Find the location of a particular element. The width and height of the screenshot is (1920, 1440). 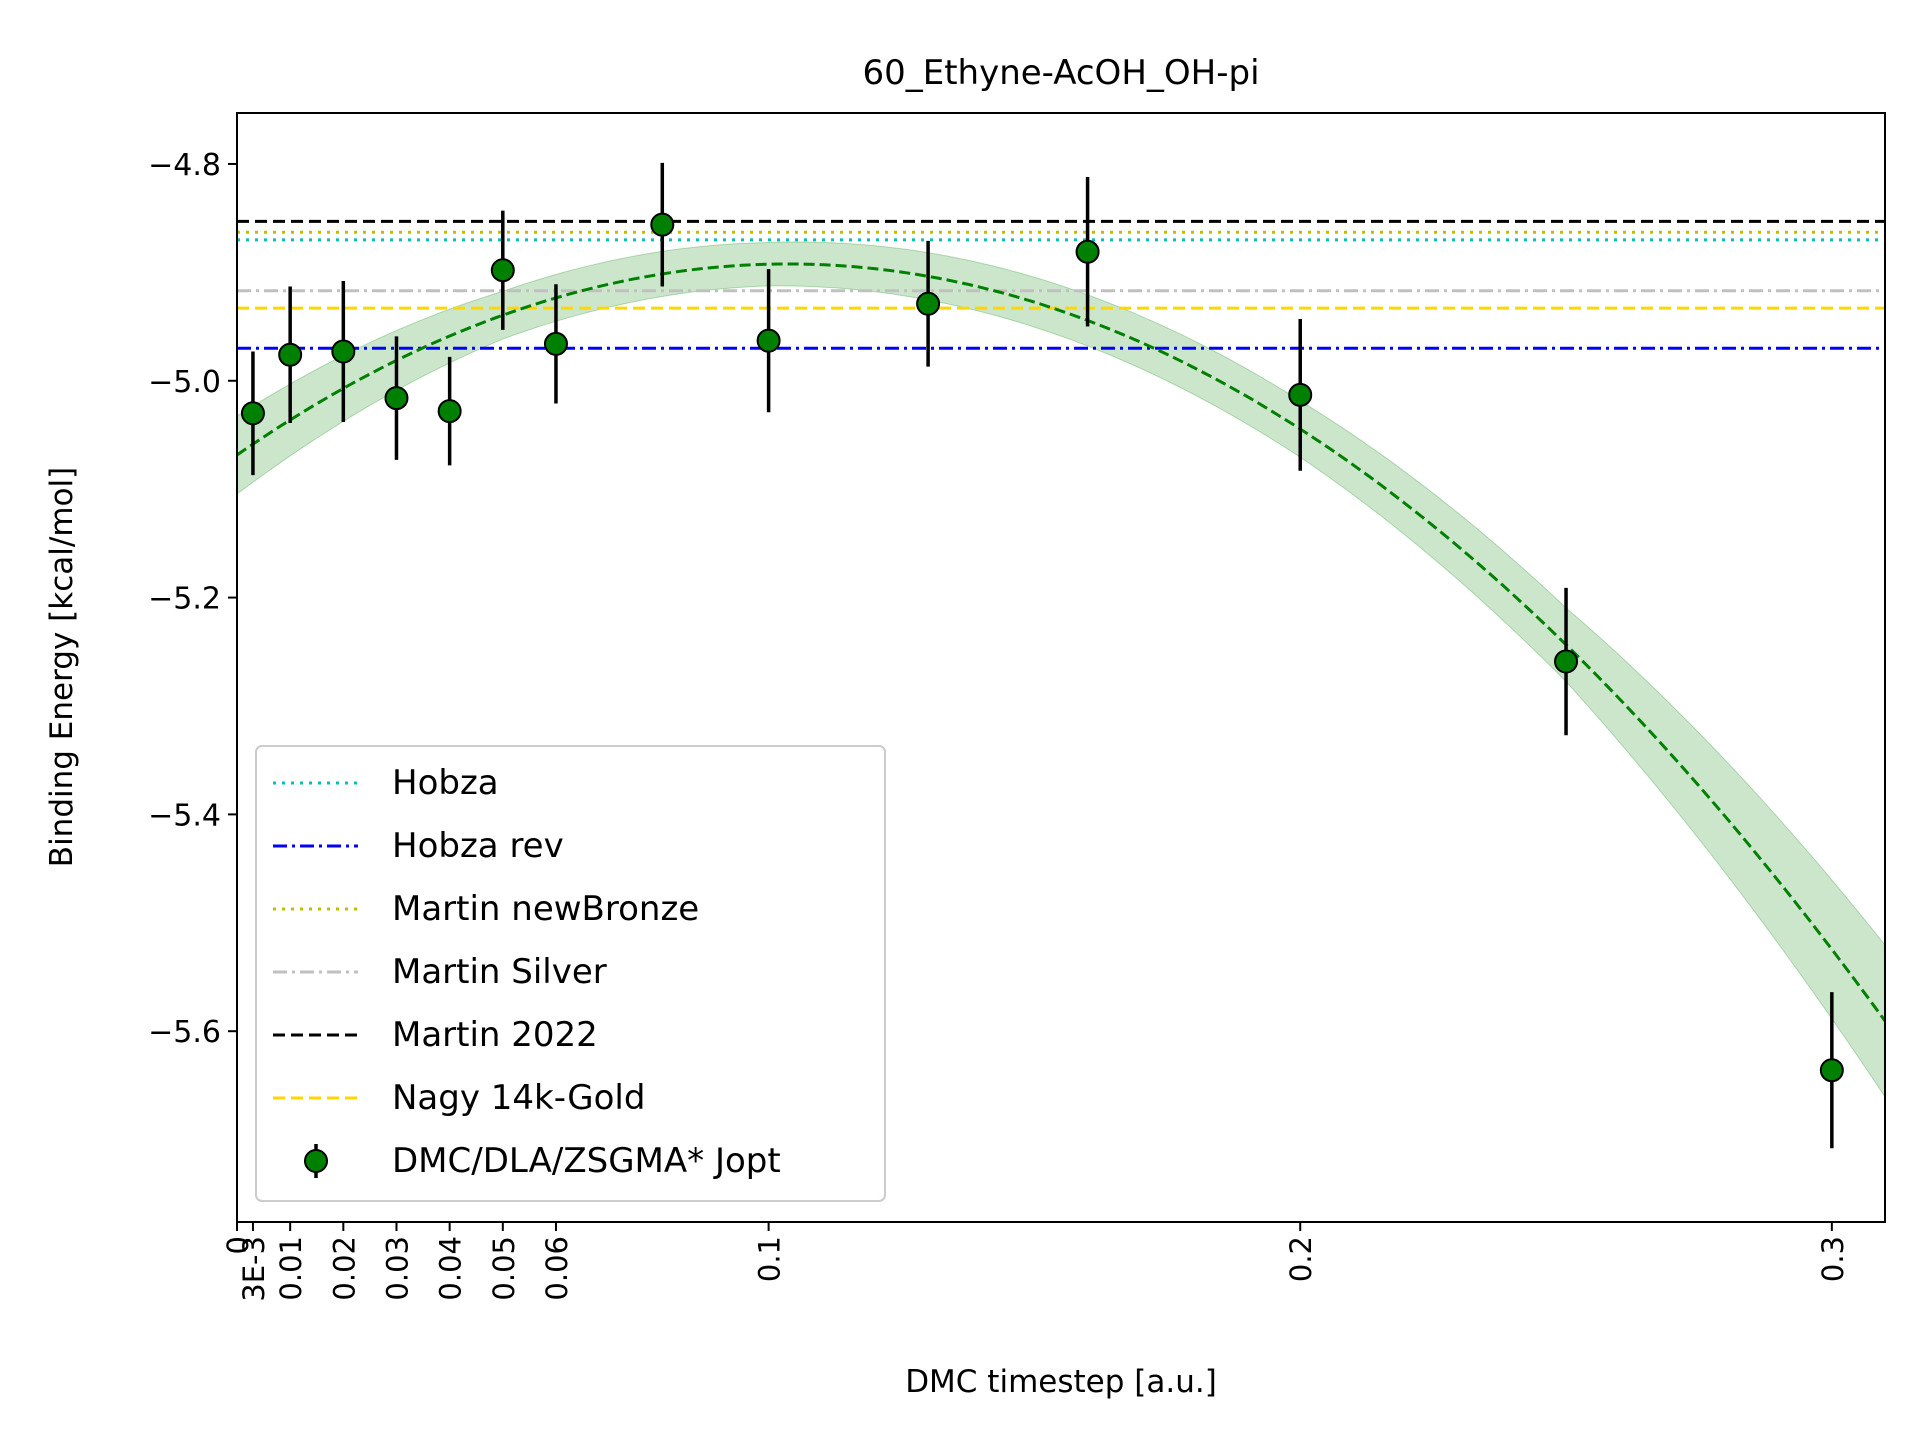

x-tick-label: 0.04 is located at coordinates (451, 1268).